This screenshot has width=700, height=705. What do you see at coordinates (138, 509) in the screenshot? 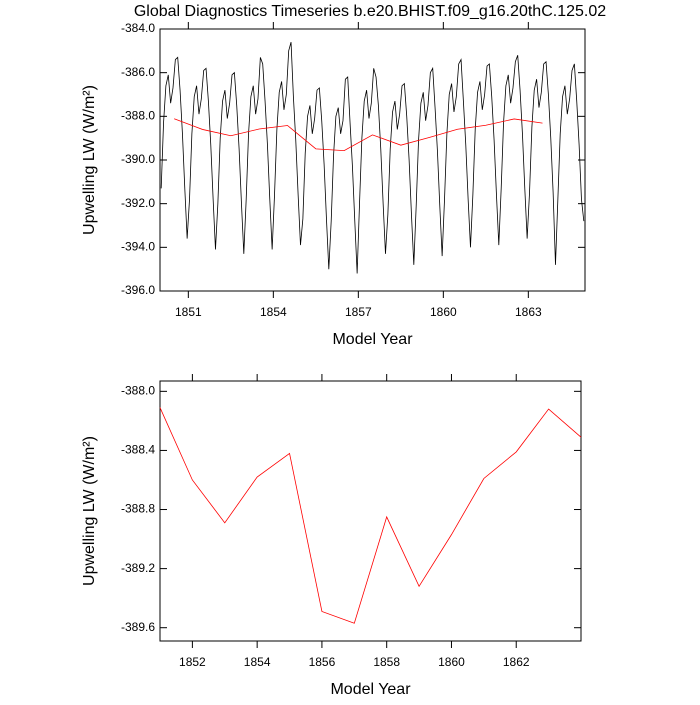
I see `y-tick-label: -388.8` at bounding box center [138, 509].